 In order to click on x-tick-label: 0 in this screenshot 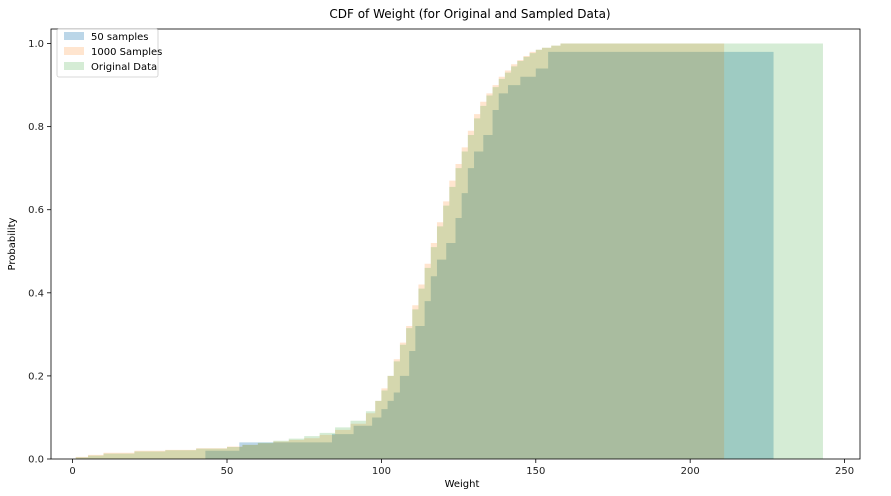, I will do `click(72, 471)`.